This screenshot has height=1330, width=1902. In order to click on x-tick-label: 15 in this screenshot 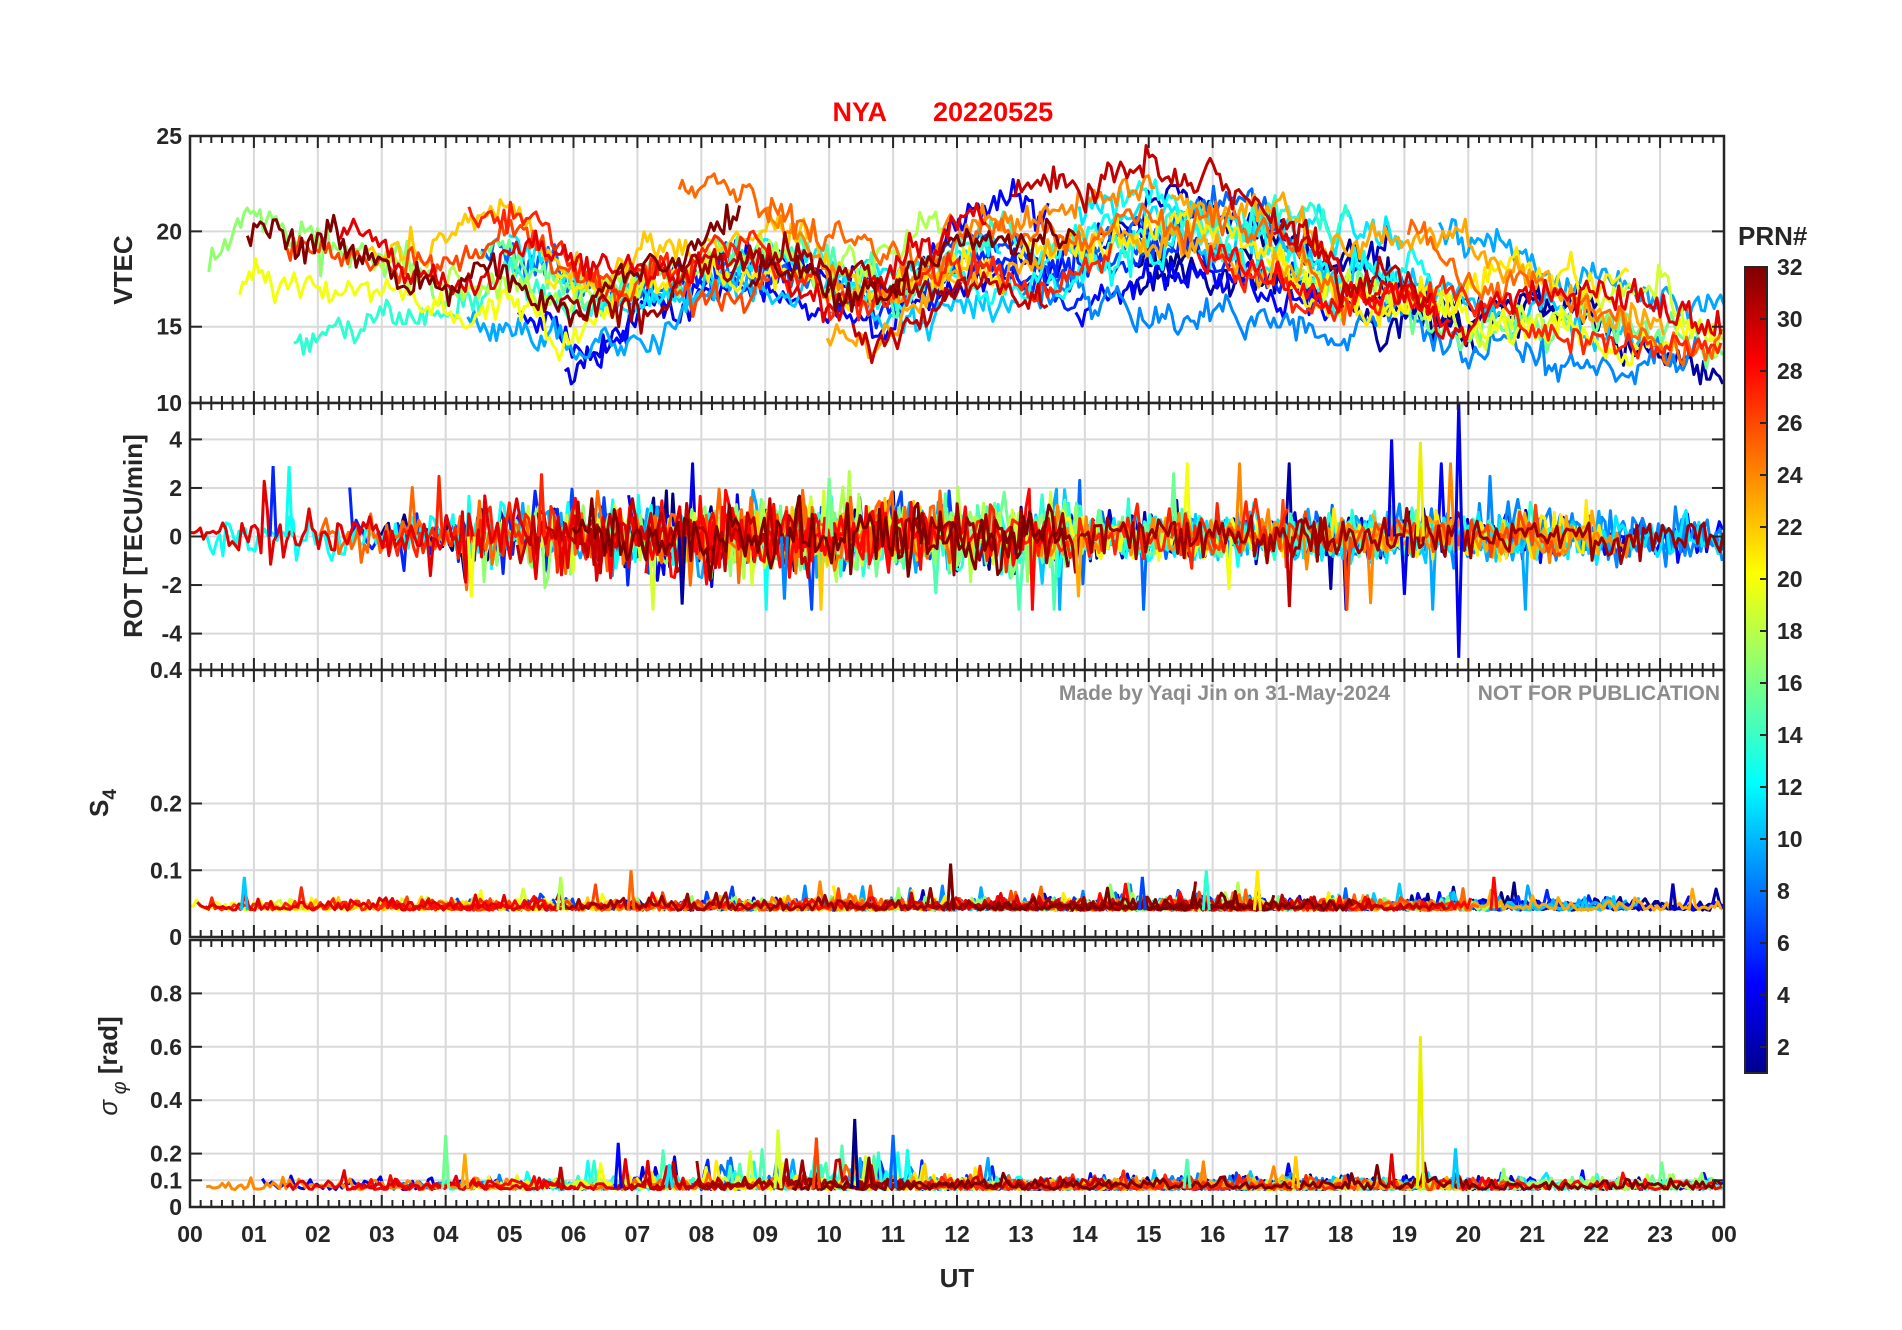, I will do `click(1149, 1234)`.